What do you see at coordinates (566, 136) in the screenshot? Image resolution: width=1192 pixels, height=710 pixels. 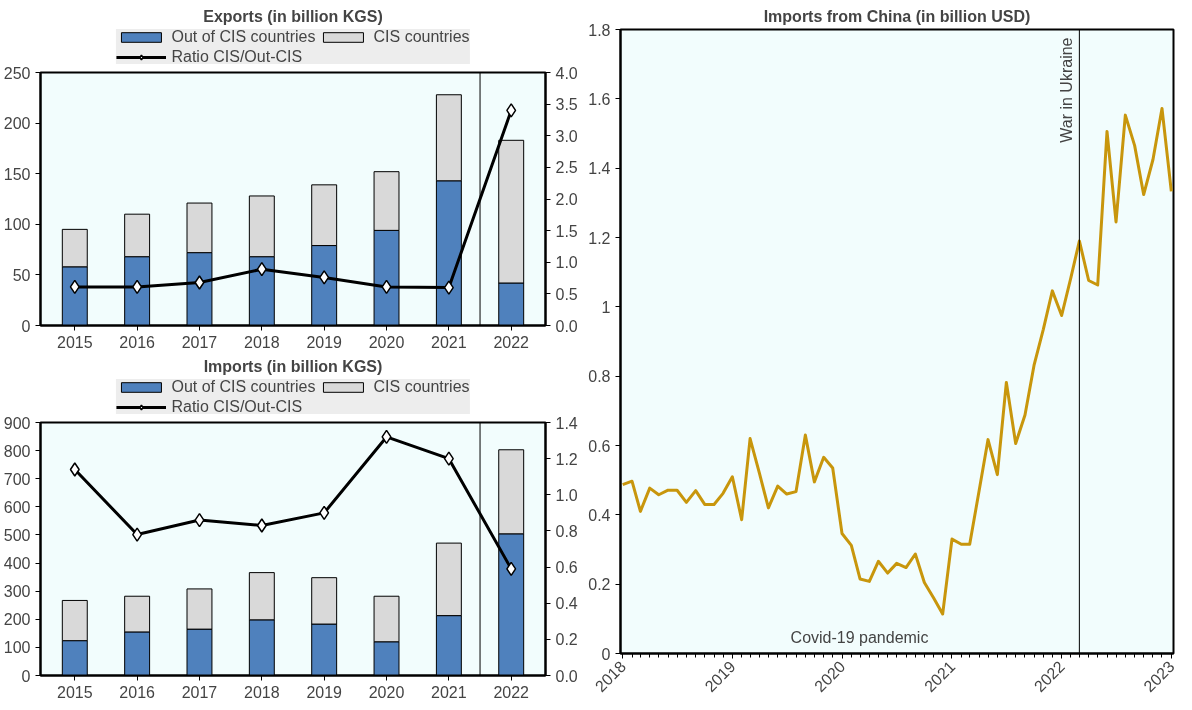 I see `y2-tick-label: 3.0` at bounding box center [566, 136].